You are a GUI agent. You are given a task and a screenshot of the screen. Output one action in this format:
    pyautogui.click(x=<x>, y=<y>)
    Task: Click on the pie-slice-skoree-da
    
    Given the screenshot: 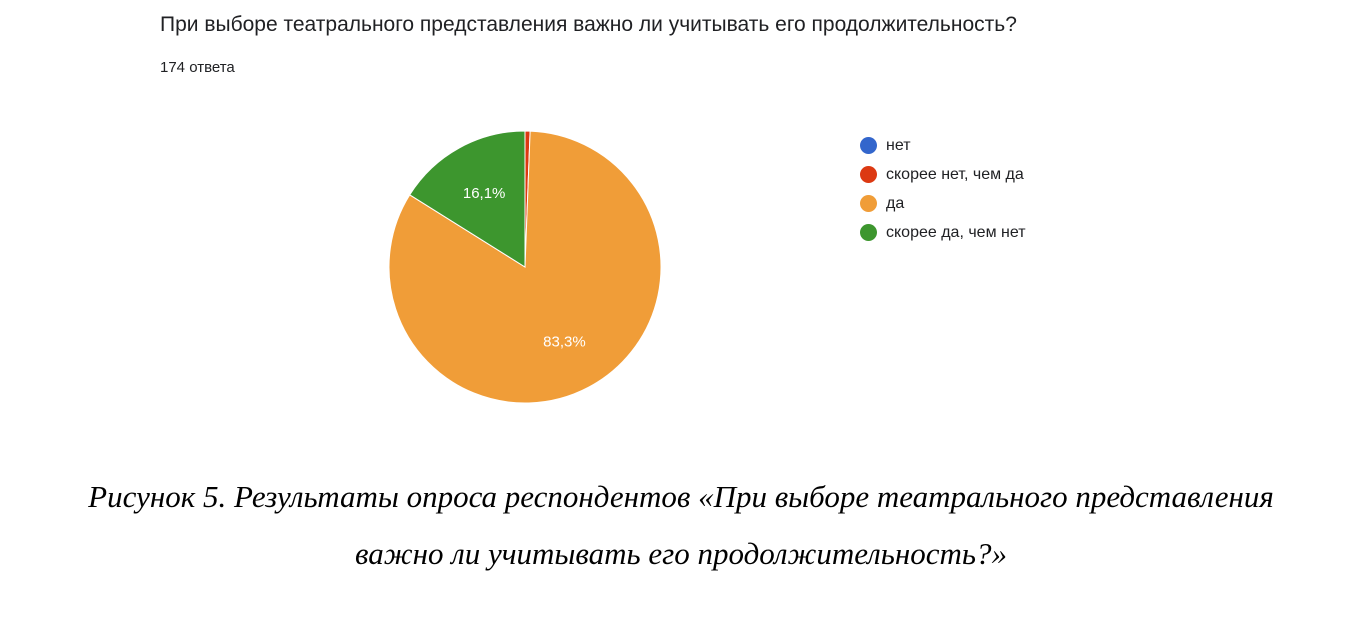 What is the action you would take?
    pyautogui.click(x=467, y=199)
    